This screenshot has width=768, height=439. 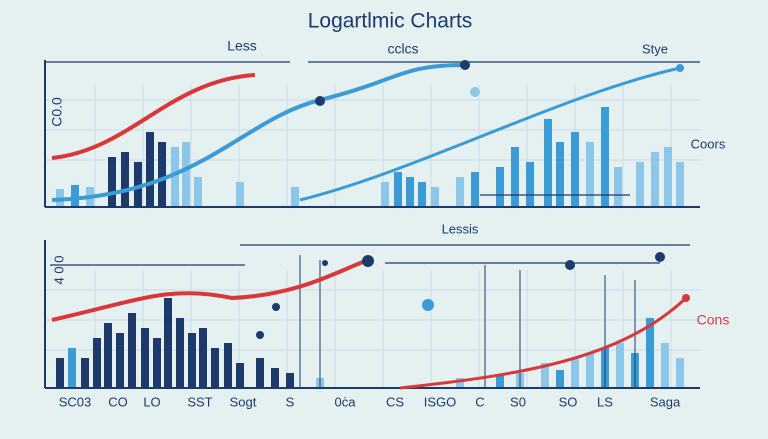 What do you see at coordinates (402, 49) in the screenshot?
I see `label: cclcs` at bounding box center [402, 49].